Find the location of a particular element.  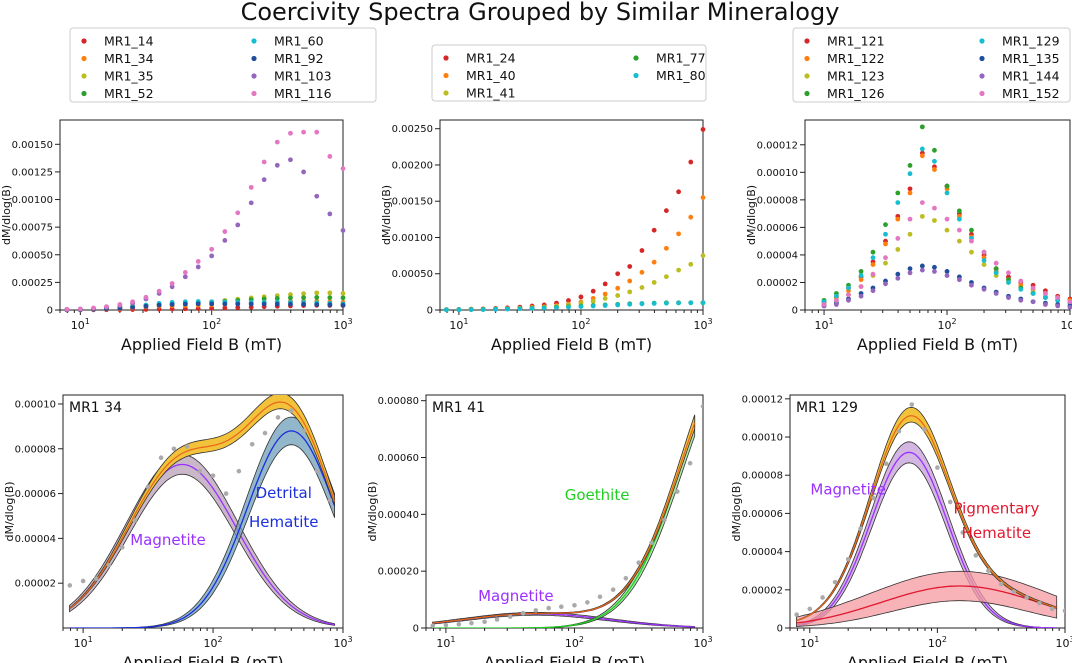

sample-label: MR1 129 is located at coordinates (827, 408).